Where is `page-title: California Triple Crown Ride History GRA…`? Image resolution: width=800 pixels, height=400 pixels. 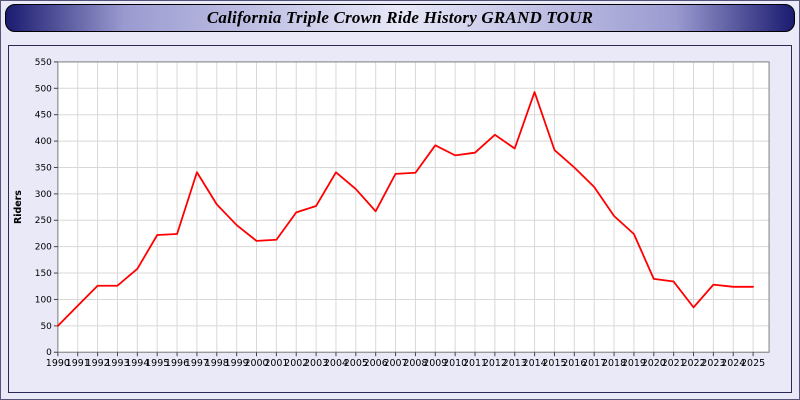
page-title: California Triple Crown Ride History GRA… is located at coordinates (400, 17).